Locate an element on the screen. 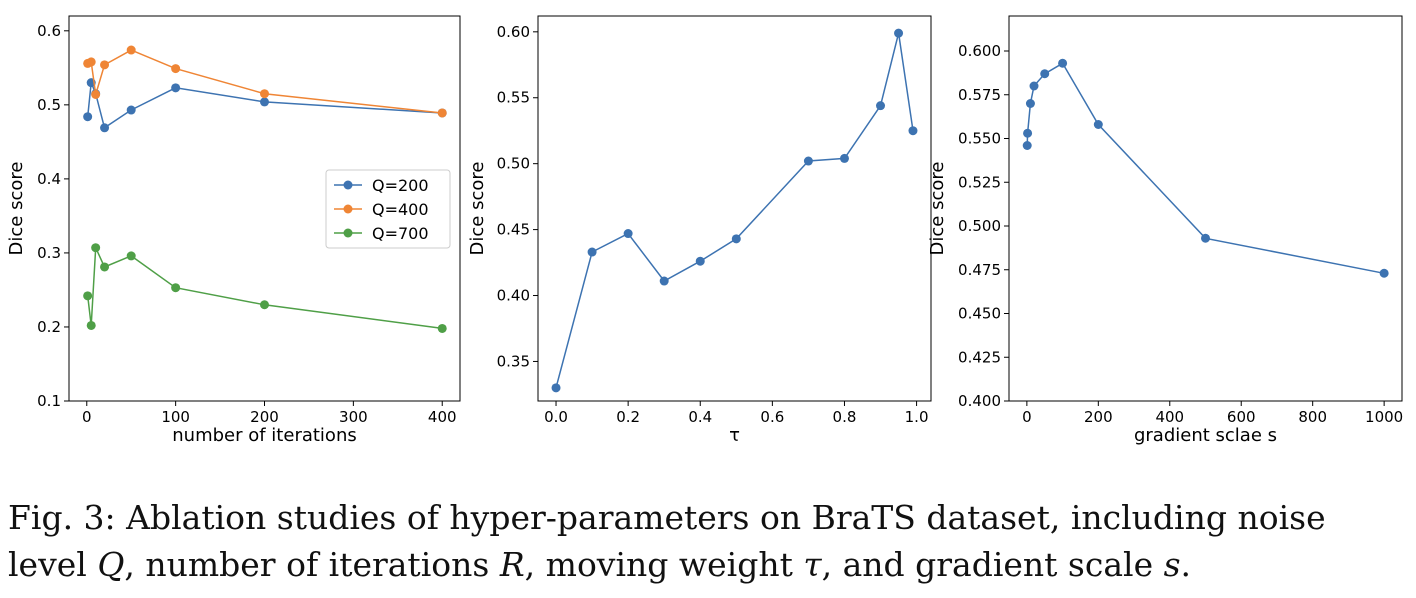 This screenshot has height=598, width=1416. legend-box is located at coordinates (388, 209).